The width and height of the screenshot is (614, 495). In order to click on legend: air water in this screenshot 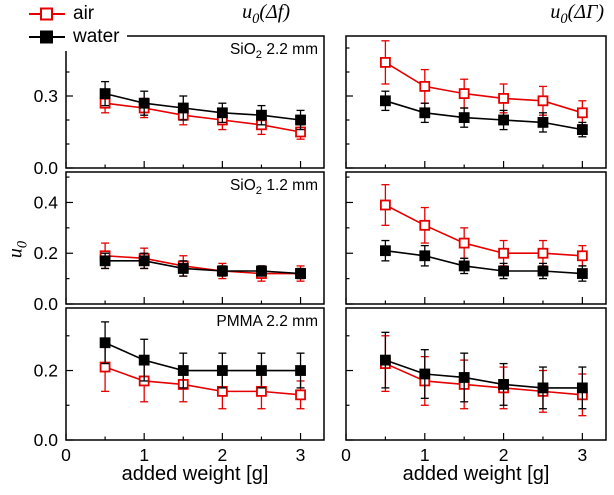, I will do `click(76, 26)`.